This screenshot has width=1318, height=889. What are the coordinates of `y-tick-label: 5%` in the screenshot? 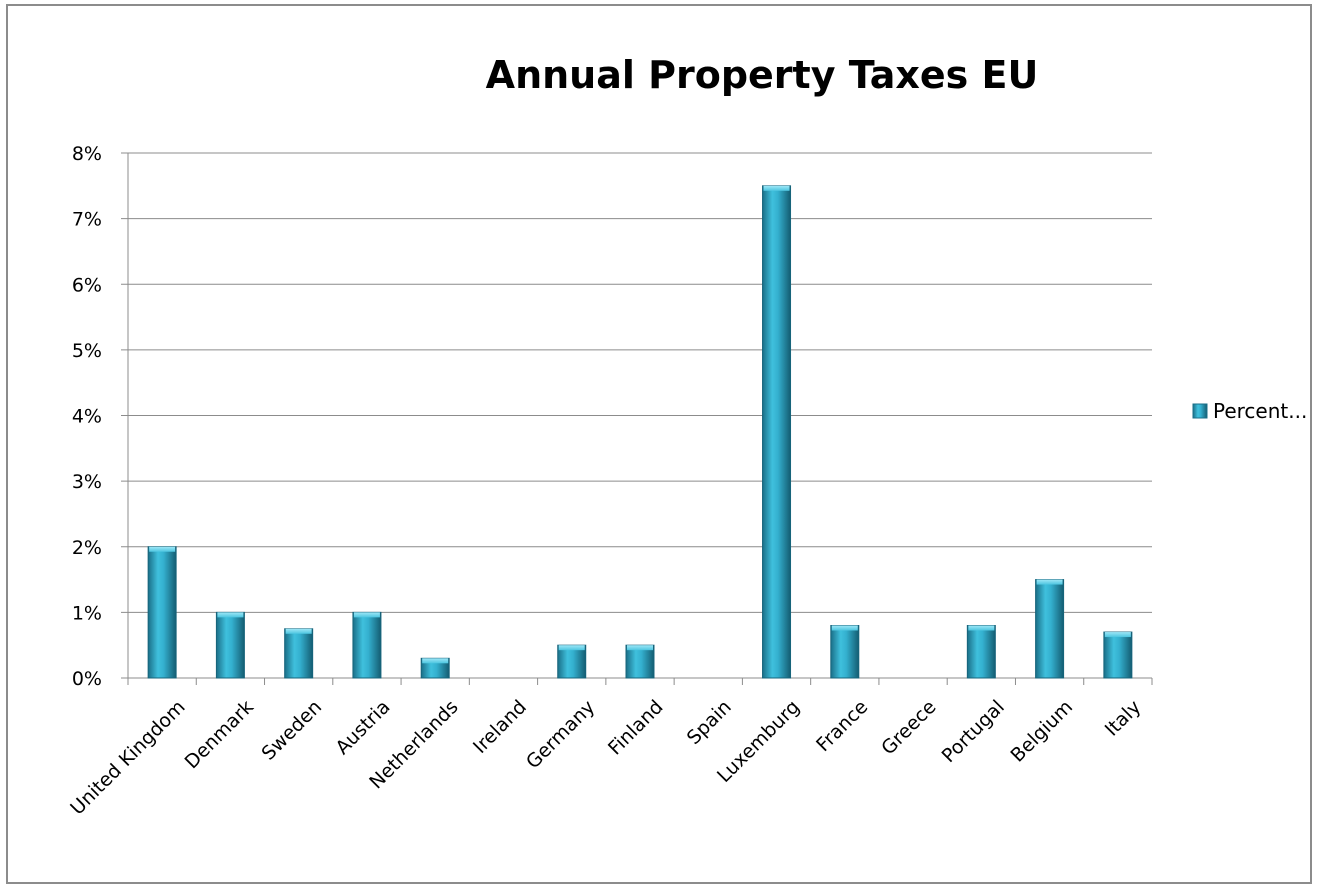 It's located at (87, 351).